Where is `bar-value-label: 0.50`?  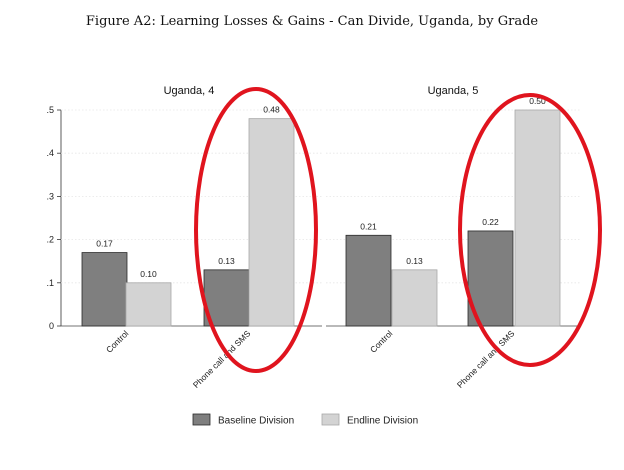
bar-value-label: 0.50 is located at coordinates (537, 101).